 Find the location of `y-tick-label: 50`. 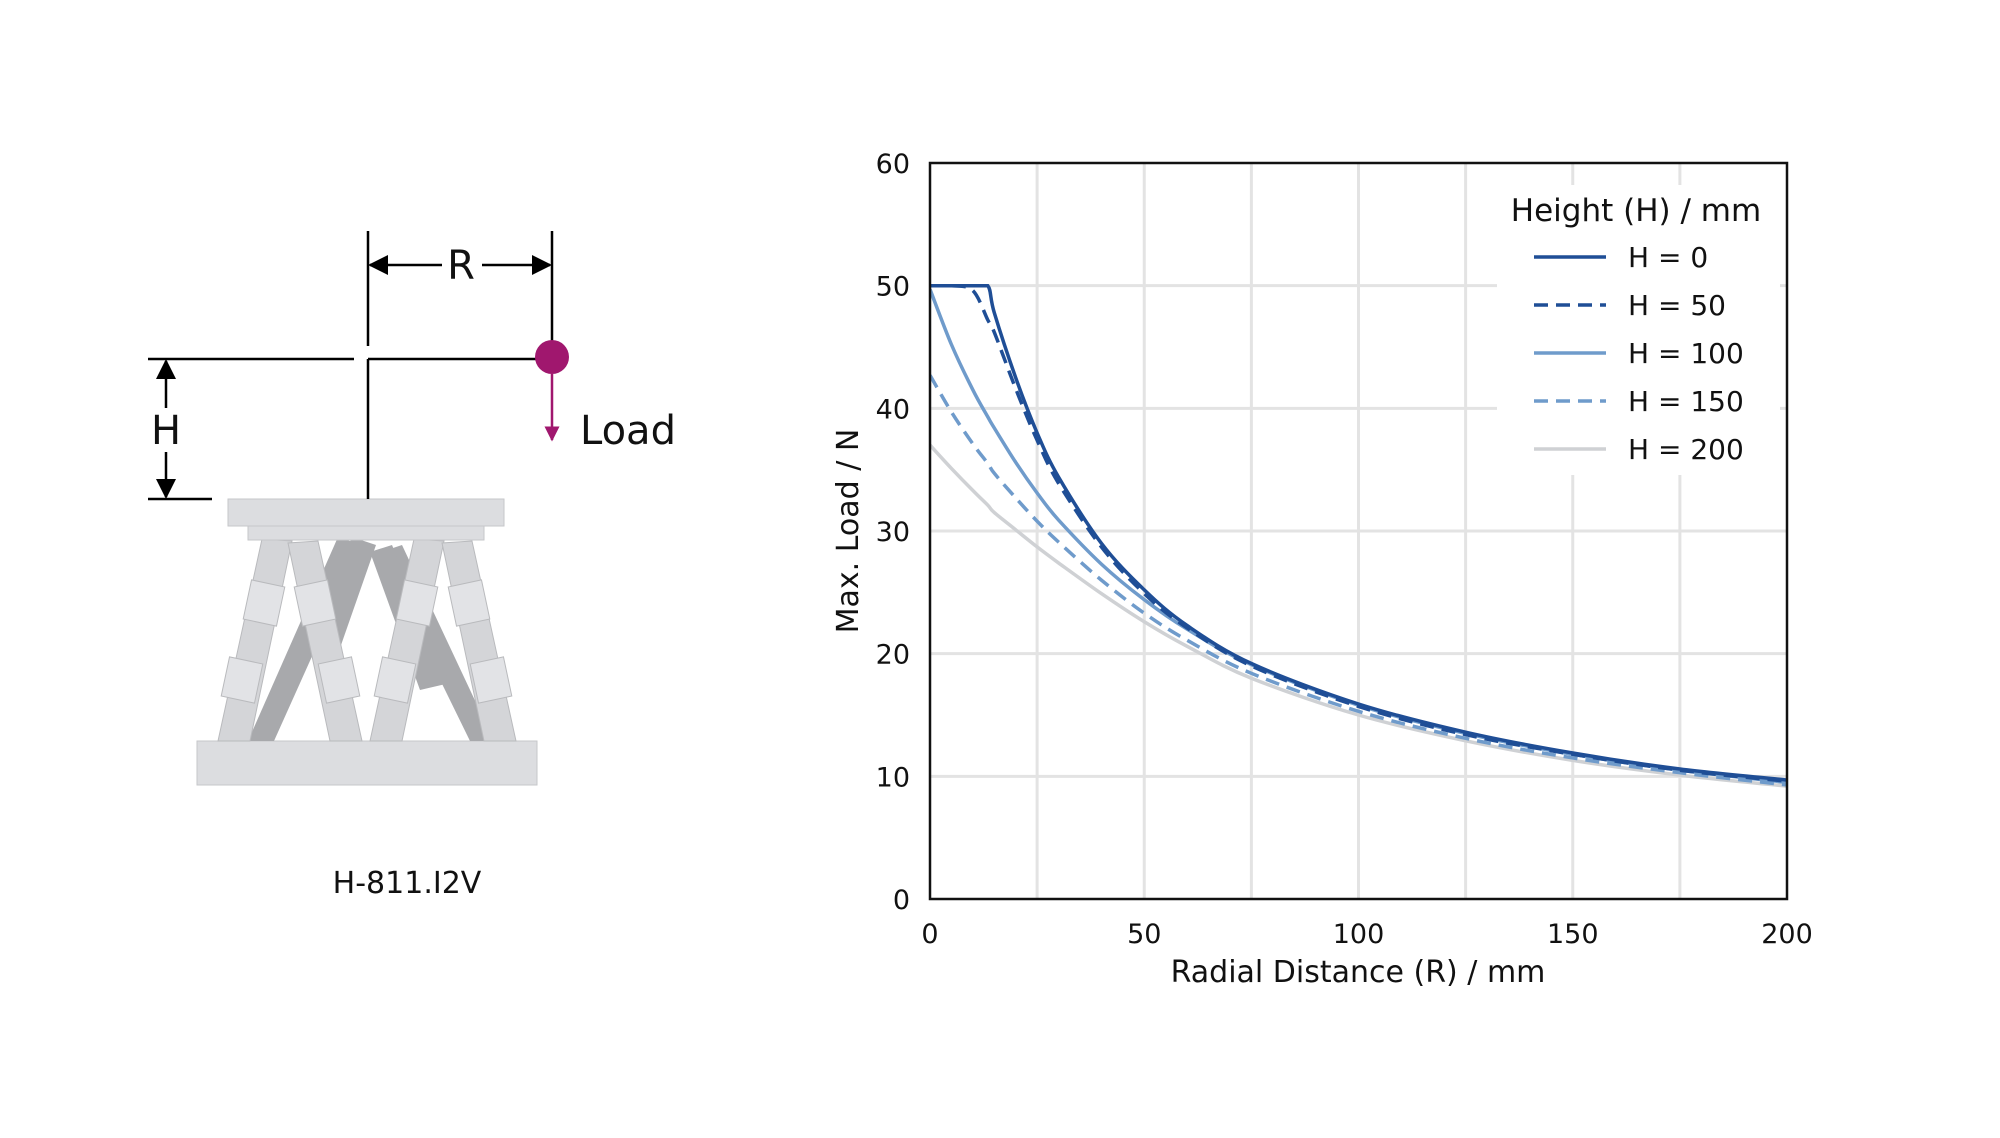

y-tick-label: 50 is located at coordinates (893, 287).